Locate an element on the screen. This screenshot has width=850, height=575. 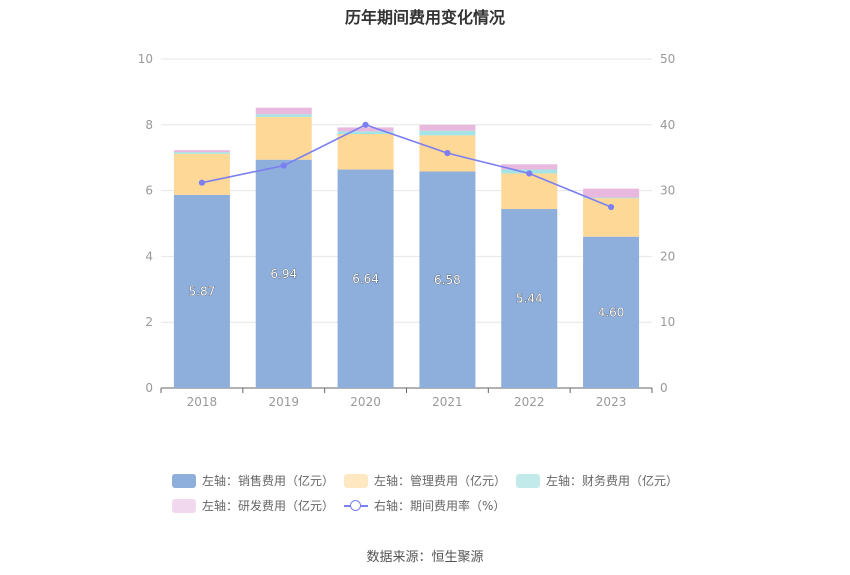
y-left-tick-label: 10 is located at coordinates (145, 59).